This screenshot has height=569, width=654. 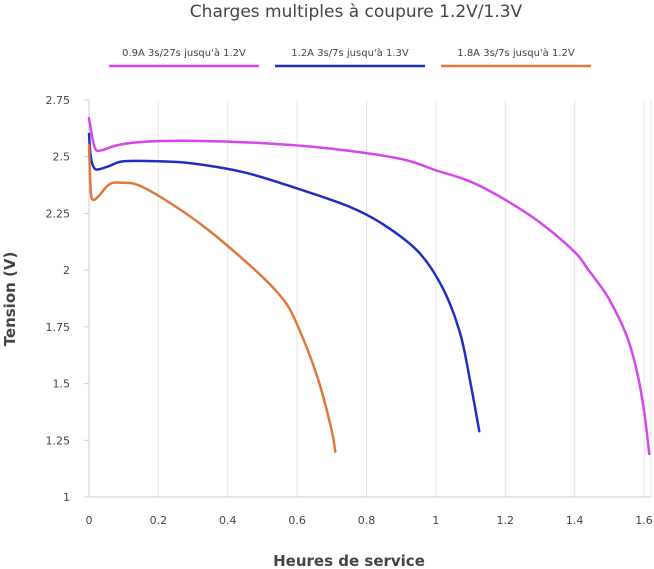 What do you see at coordinates (435, 520) in the screenshot?
I see `x-tick-label-5: 1` at bounding box center [435, 520].